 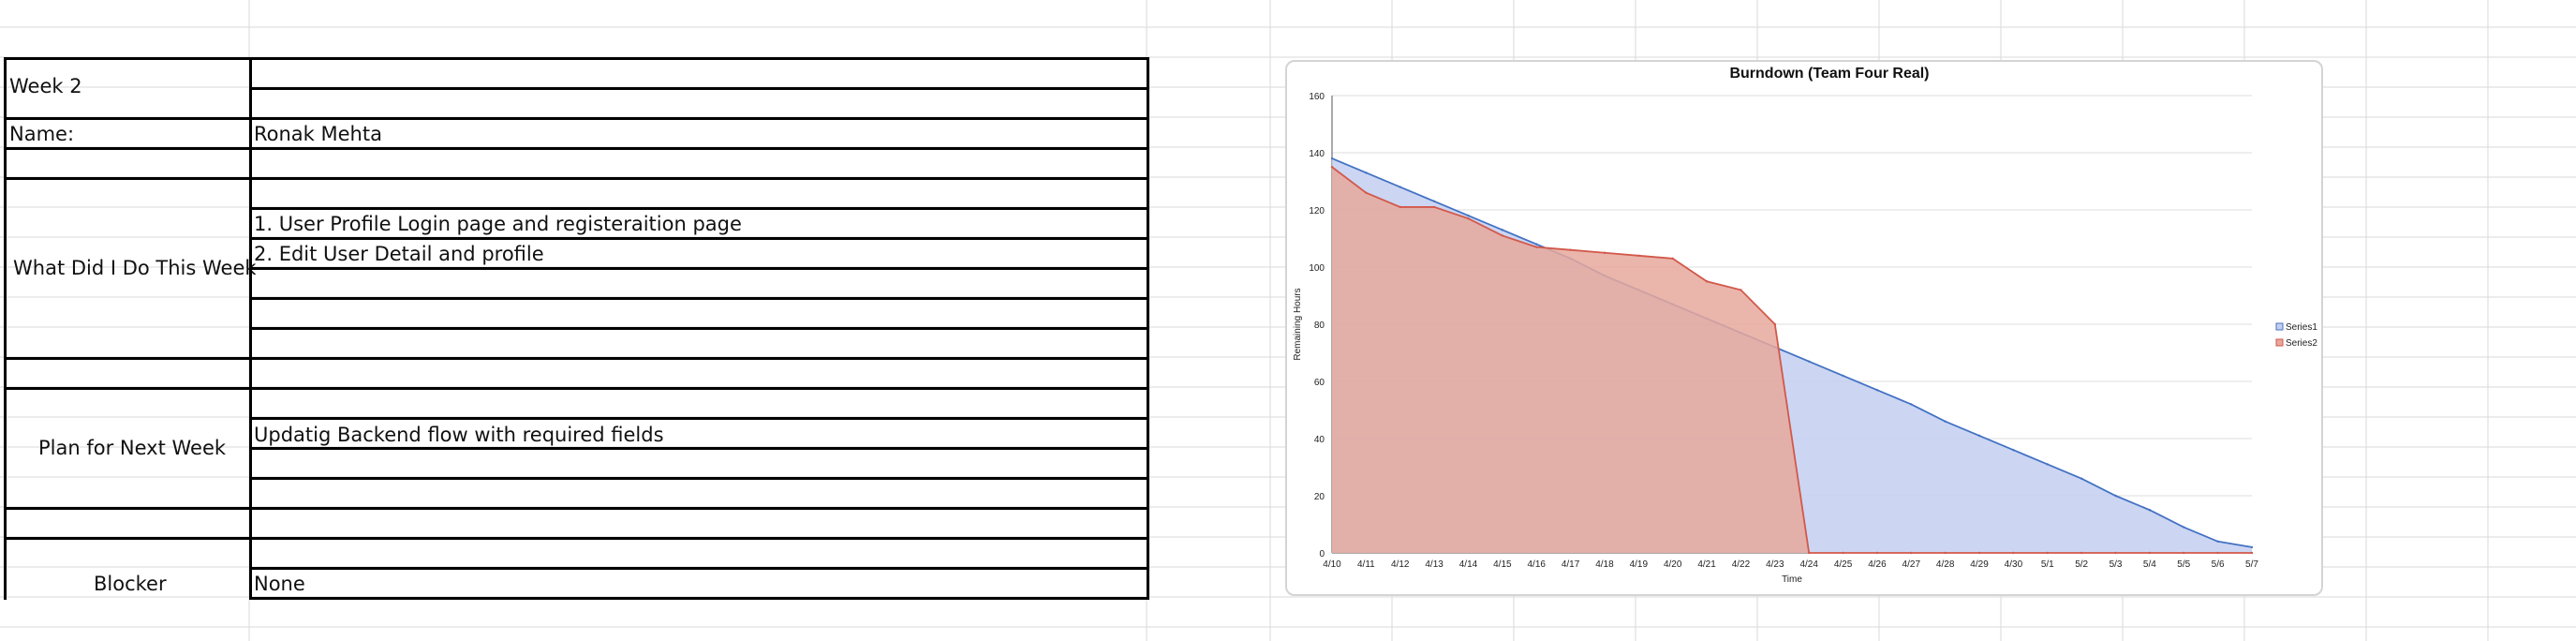 What do you see at coordinates (1366, 564) in the screenshot?
I see `x-tick-label: 4/11` at bounding box center [1366, 564].